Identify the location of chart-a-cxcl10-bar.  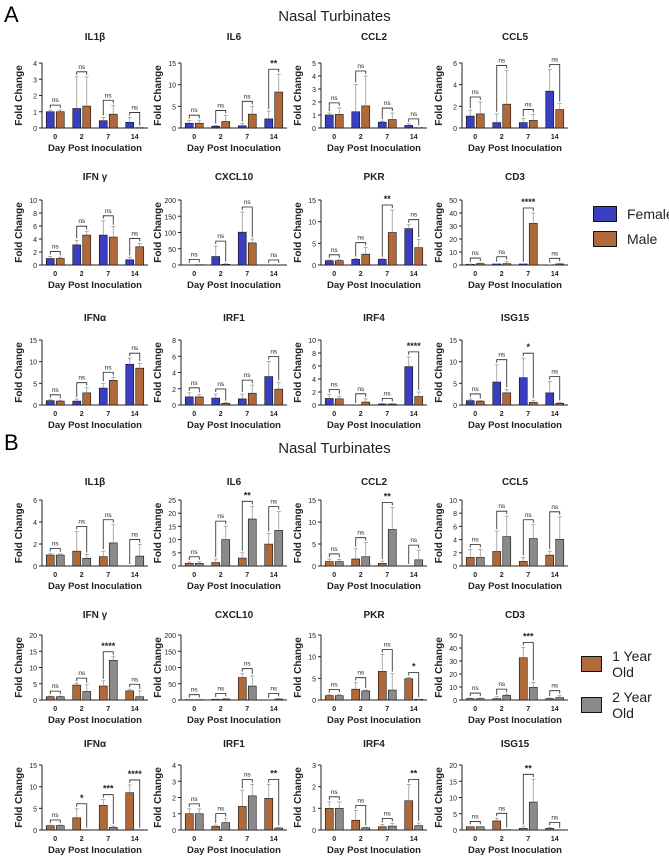
(242, 248).